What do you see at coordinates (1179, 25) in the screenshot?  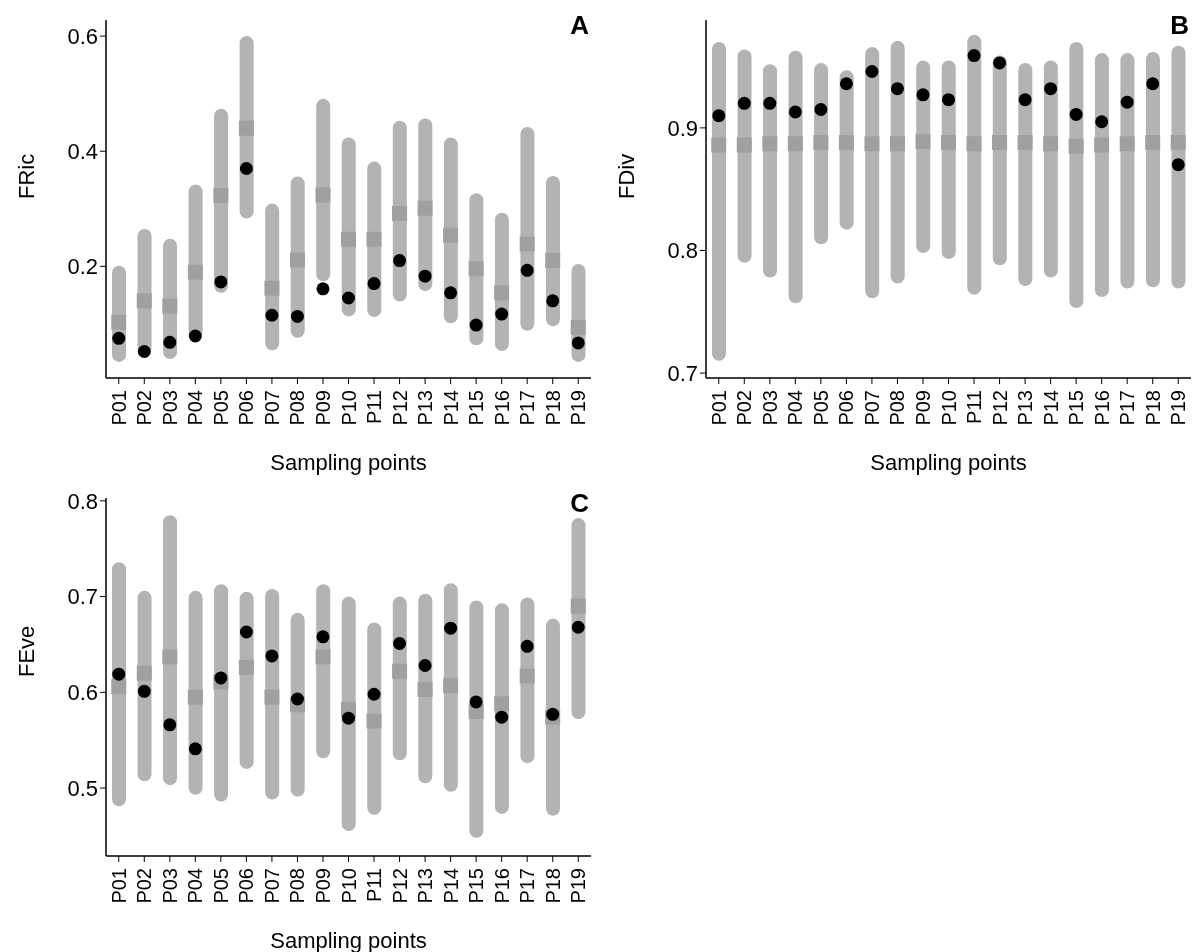 I see `annotation: B` at bounding box center [1179, 25].